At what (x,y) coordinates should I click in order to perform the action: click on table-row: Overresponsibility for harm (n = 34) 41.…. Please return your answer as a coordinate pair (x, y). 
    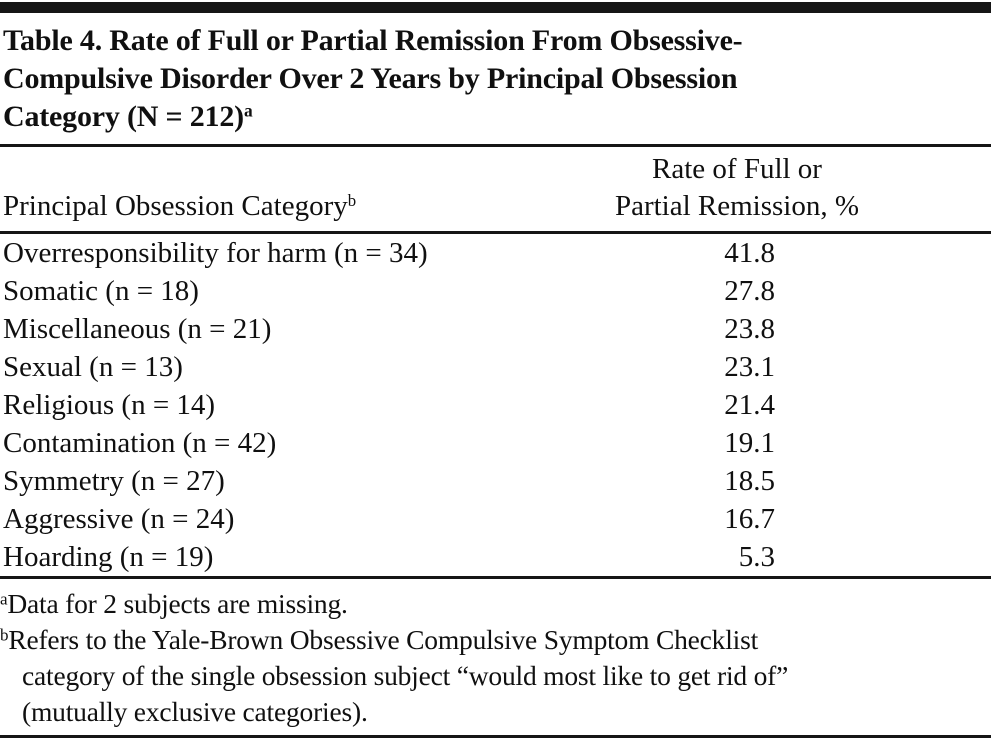
    Looking at the image, I should click on (495, 253).